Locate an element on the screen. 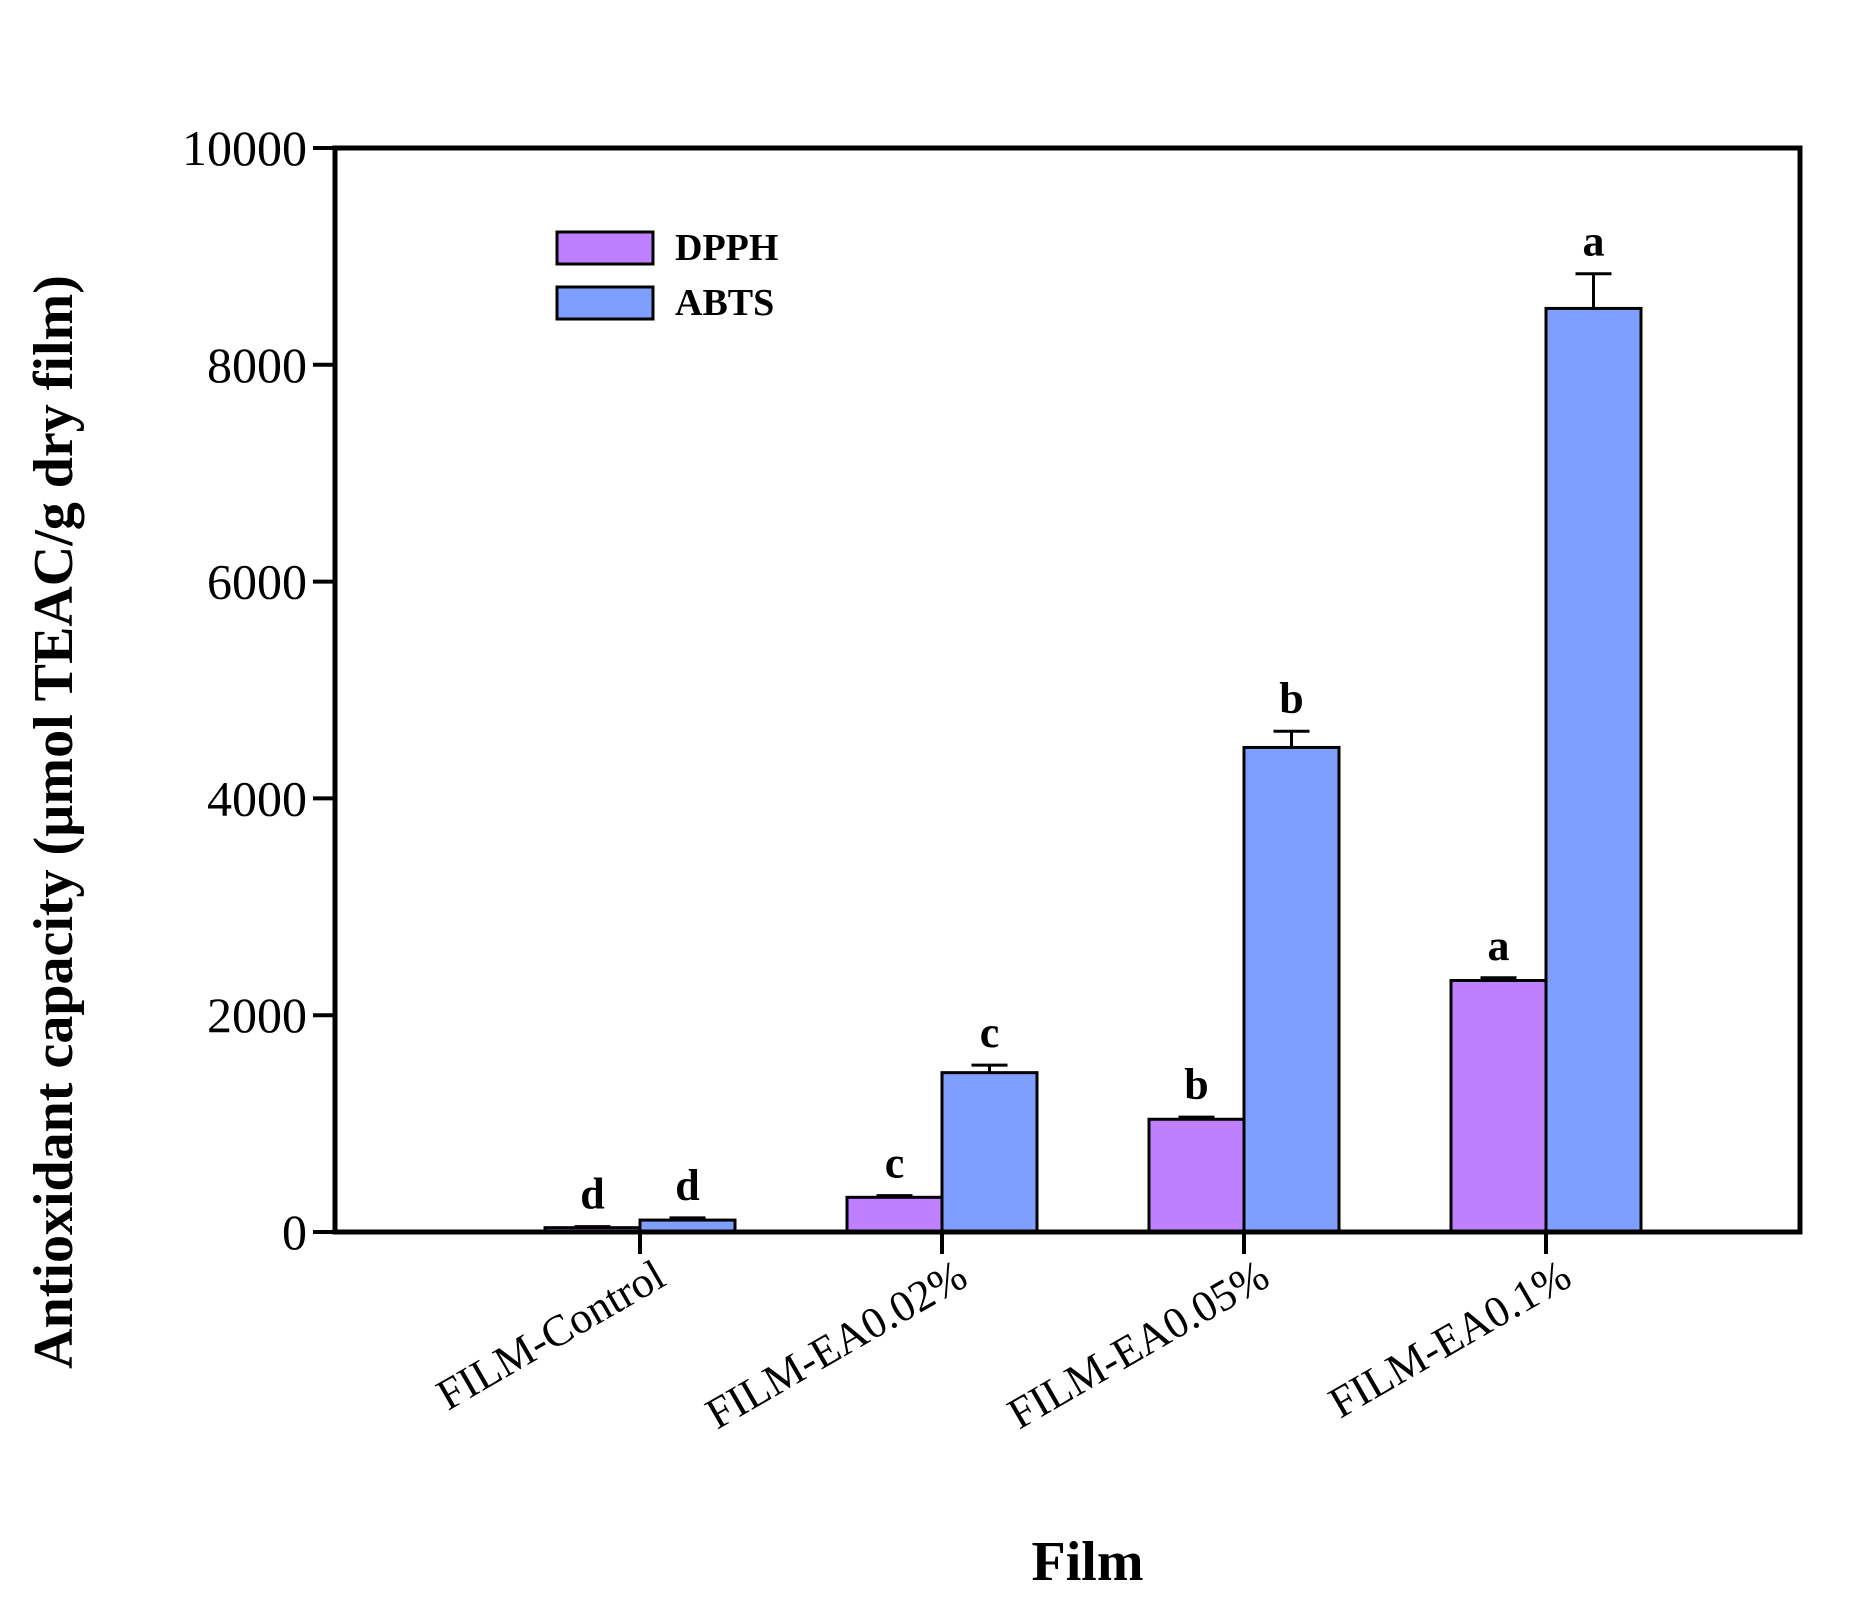 This screenshot has width=1870, height=1600. y-tick-label: 8000 is located at coordinates (257, 365).